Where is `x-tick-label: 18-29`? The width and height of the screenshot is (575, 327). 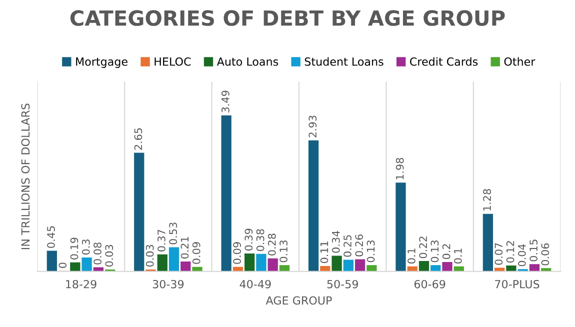
x-tick-label: 18-29 is located at coordinates (81, 284).